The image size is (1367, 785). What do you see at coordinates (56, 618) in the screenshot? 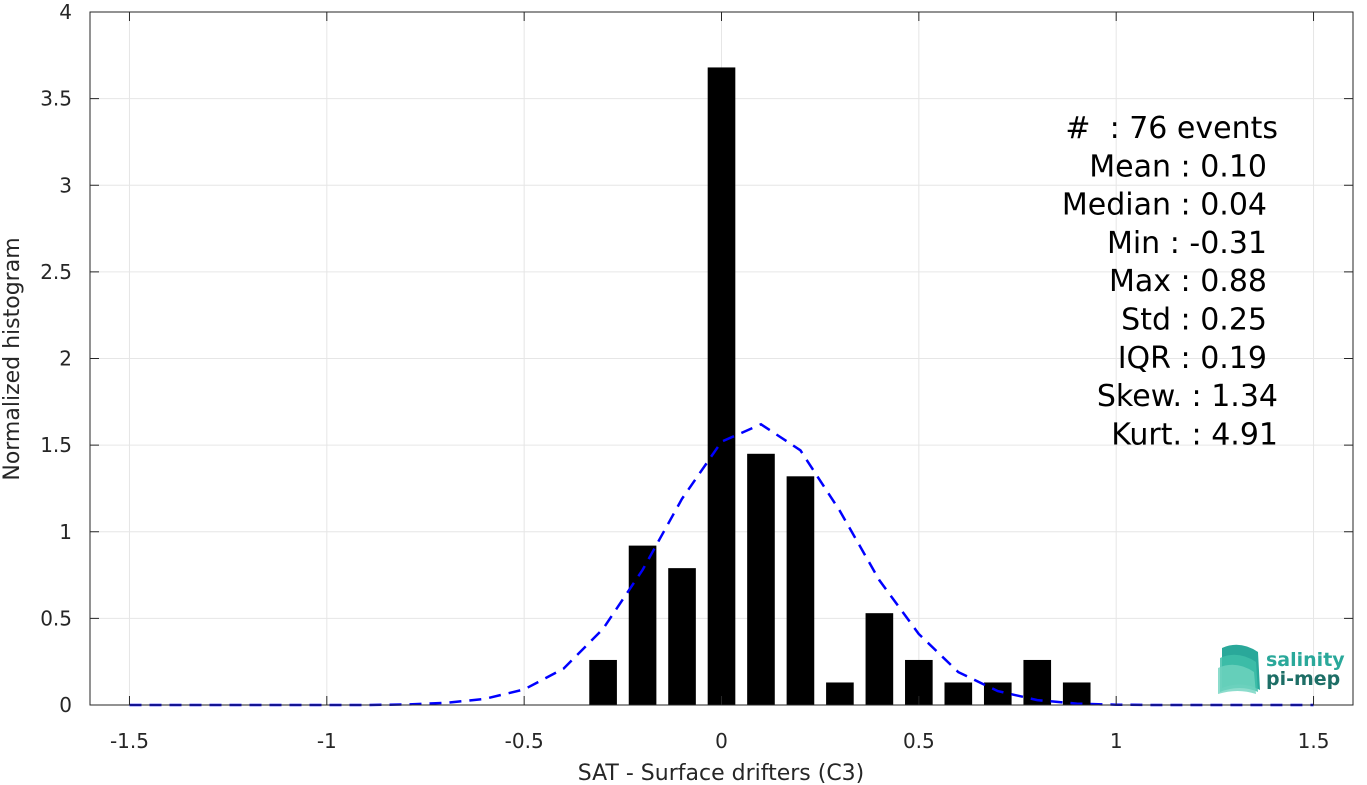
I see `y-tick-label: 0.5` at bounding box center [56, 618].